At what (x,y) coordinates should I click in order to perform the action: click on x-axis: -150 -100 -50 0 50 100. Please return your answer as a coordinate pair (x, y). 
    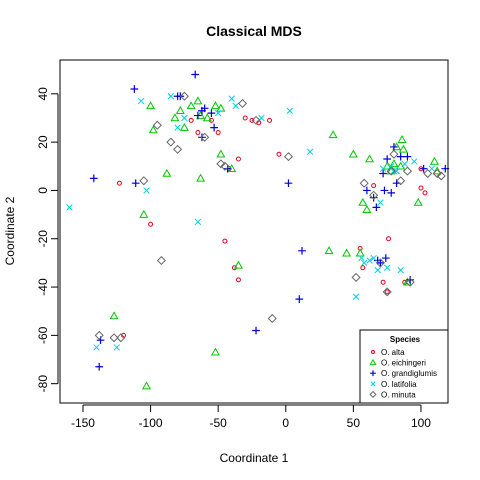
    Looking at the image, I should click on (251, 417).